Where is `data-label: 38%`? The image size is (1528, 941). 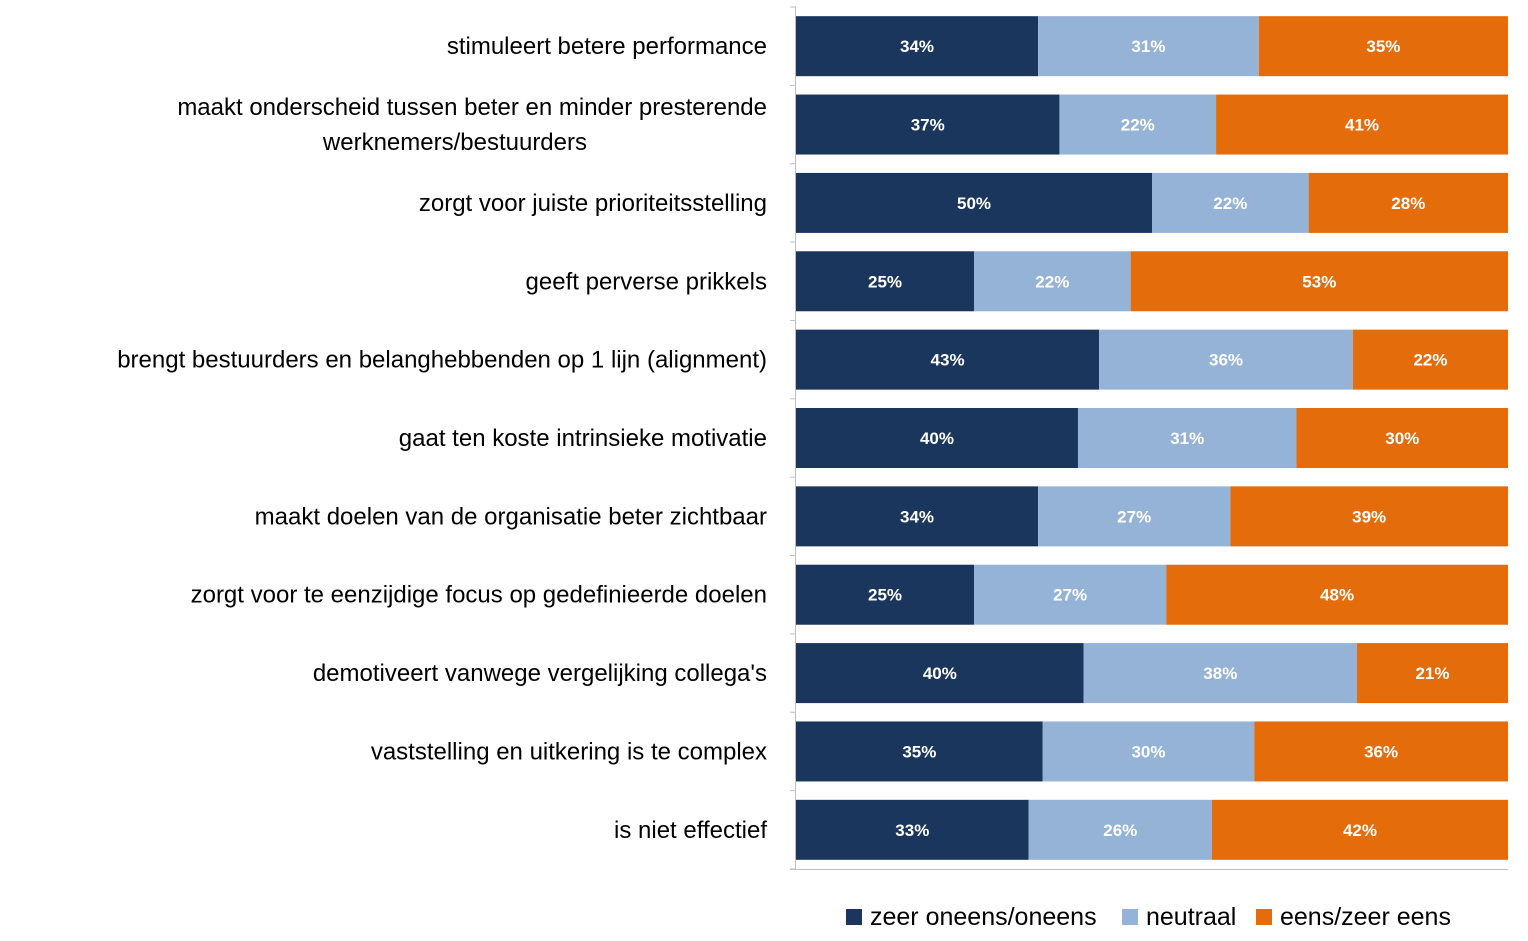
data-label: 38% is located at coordinates (1220, 673).